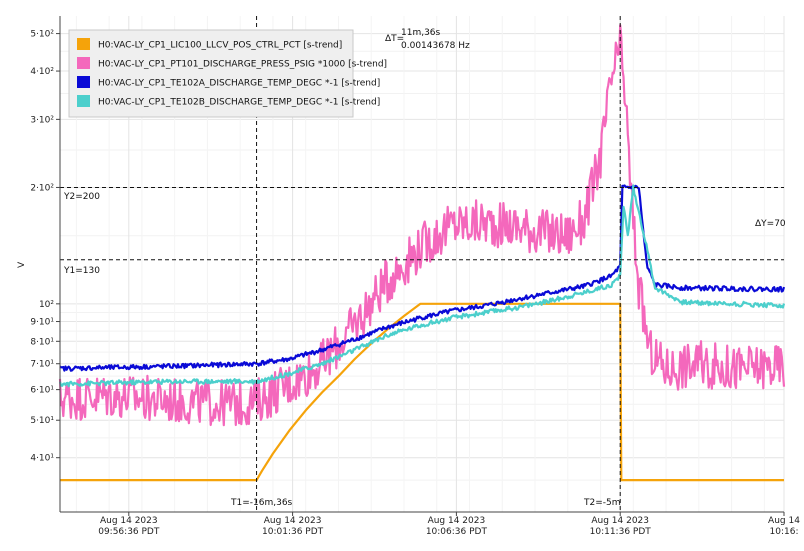 Image resolution: width=804 pixels, height=551 pixels. What do you see at coordinates (42, 365) in the screenshot?
I see `y-tick-label-3: 7·10¹` at bounding box center [42, 365].